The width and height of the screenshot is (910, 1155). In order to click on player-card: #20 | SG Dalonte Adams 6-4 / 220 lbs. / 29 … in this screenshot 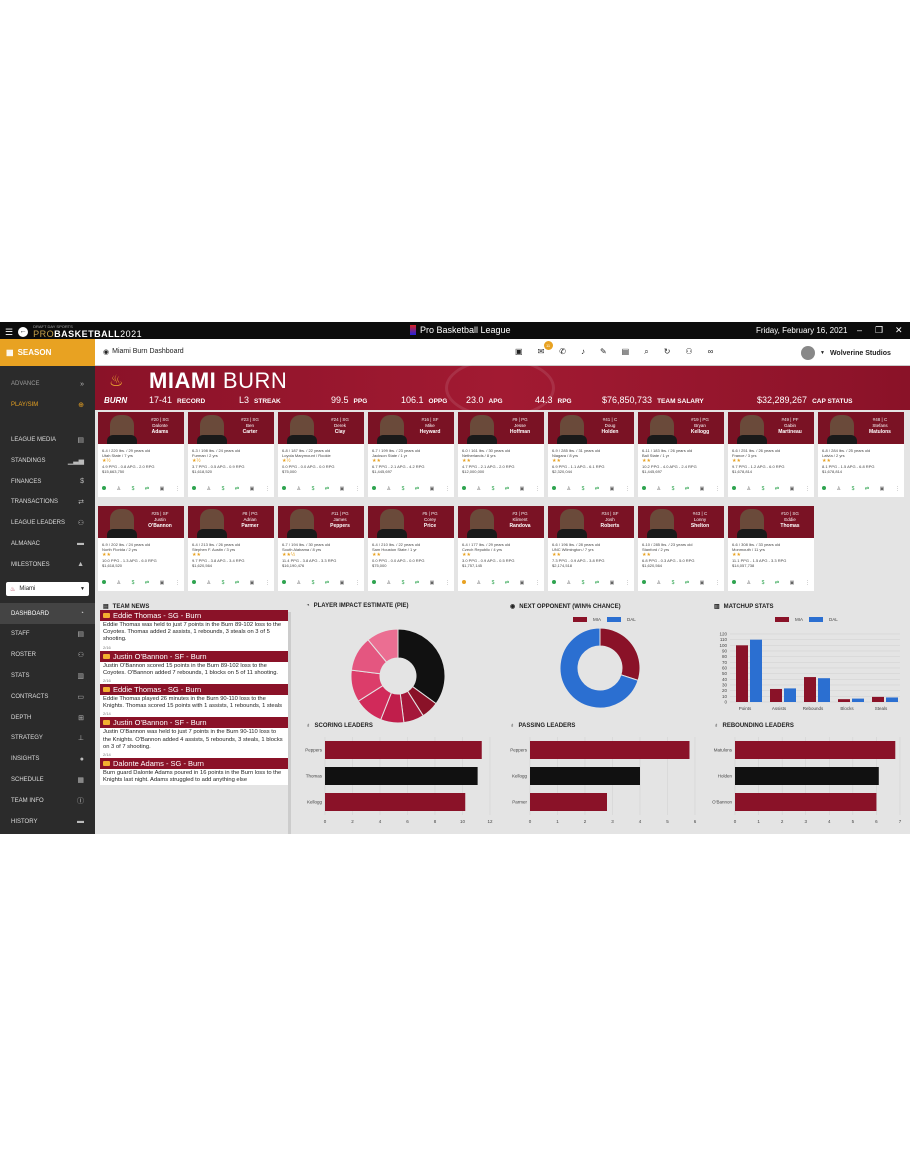, I will do `click(141, 454)`.